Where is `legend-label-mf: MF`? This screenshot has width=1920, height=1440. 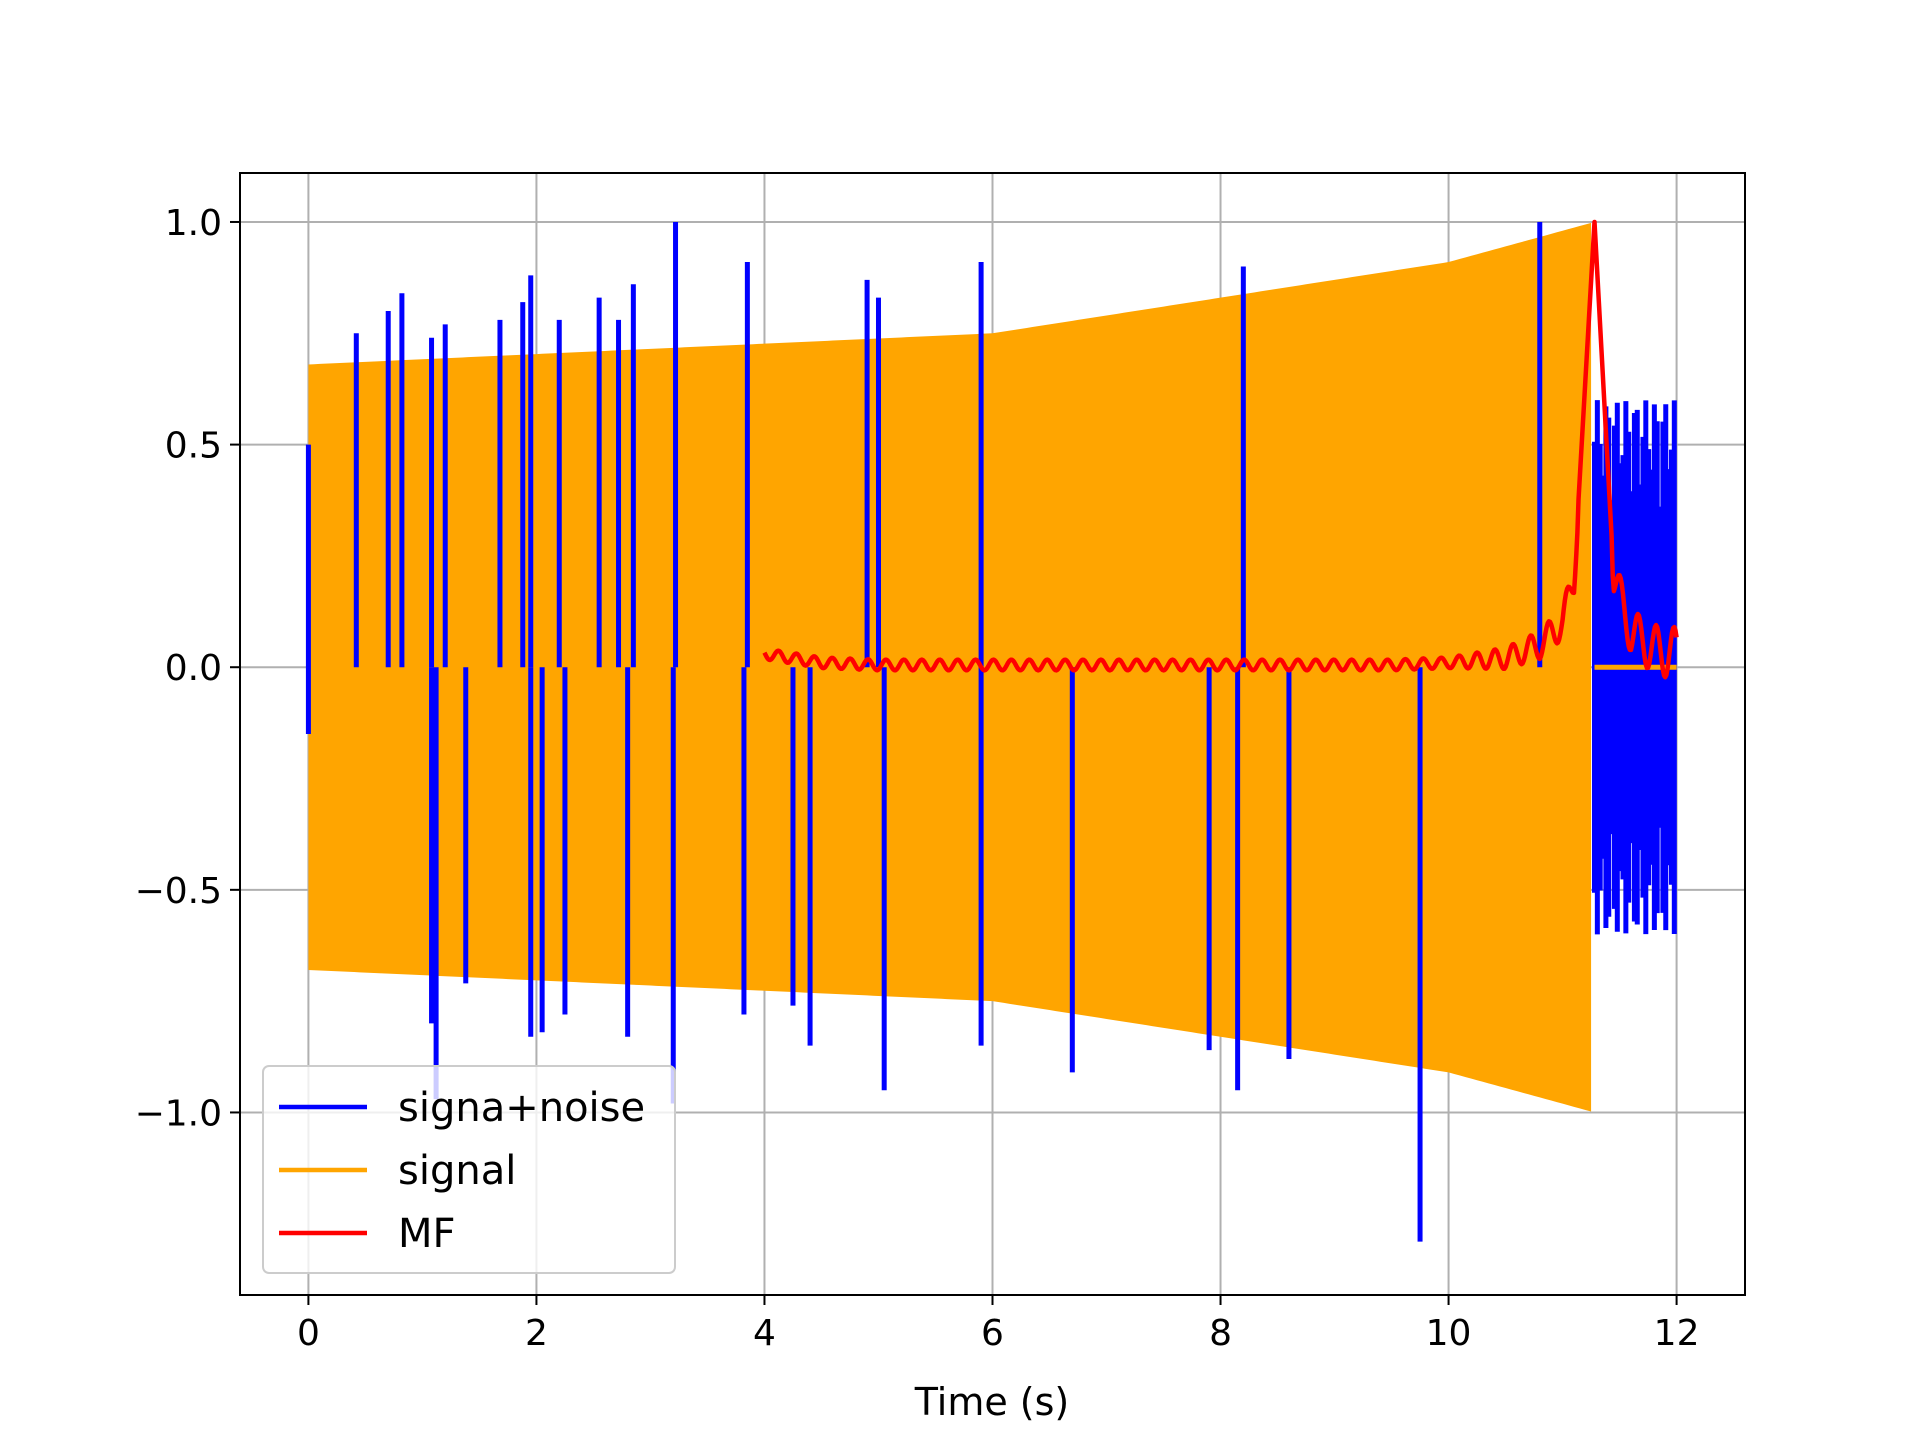
legend-label-mf: MF is located at coordinates (427, 1234).